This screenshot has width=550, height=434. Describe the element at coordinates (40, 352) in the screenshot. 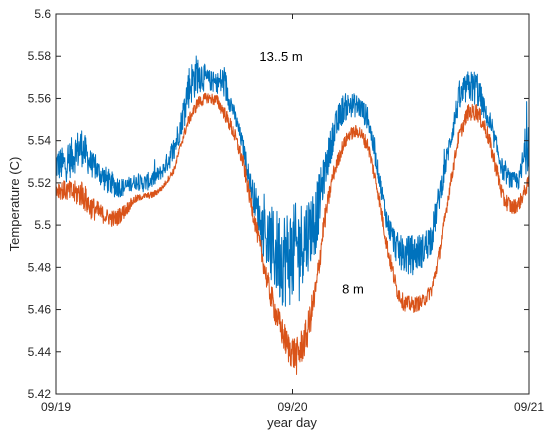

I see `y-tick-label: 5.44` at that location.